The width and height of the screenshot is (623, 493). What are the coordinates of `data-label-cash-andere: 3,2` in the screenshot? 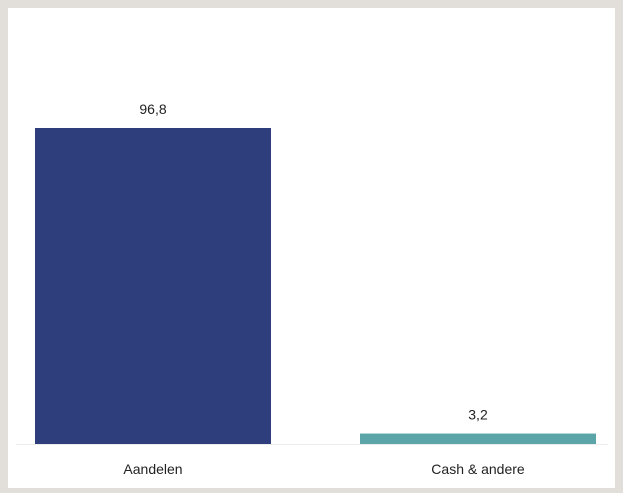 It's located at (478, 415).